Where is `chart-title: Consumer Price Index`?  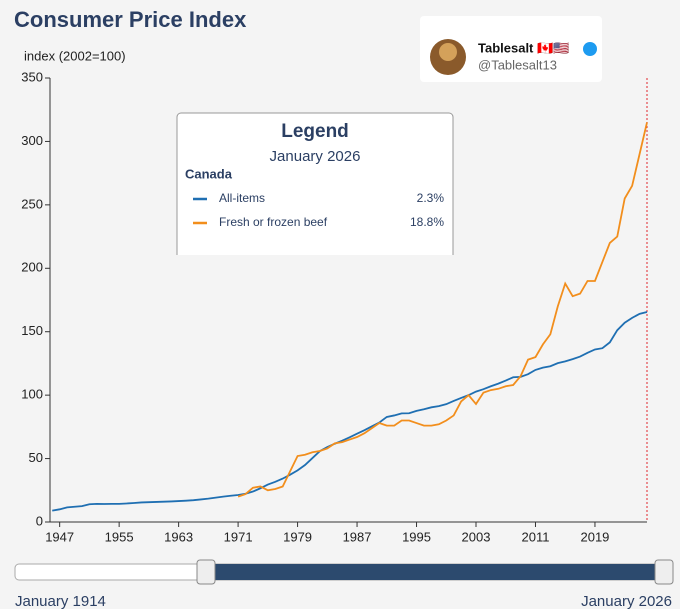 chart-title: Consumer Price Index is located at coordinates (130, 19).